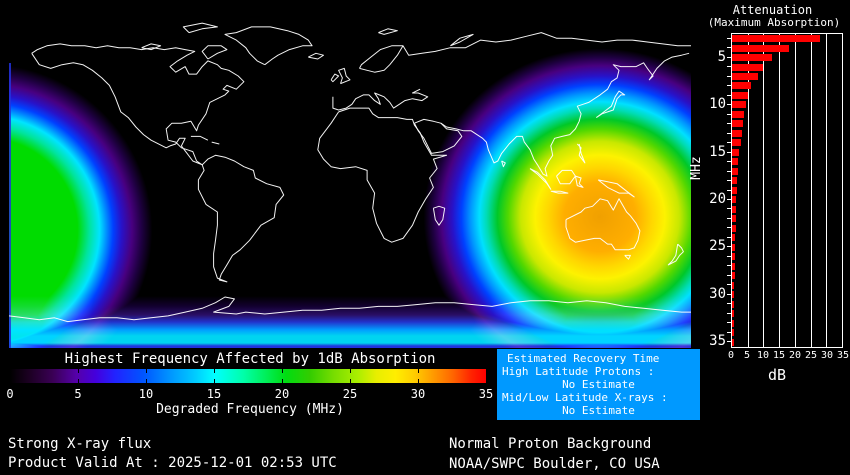 The image size is (850, 475). What do you see at coordinates (350, 394) in the screenshot?
I see `colorbar-tick-label: 25` at bounding box center [350, 394].